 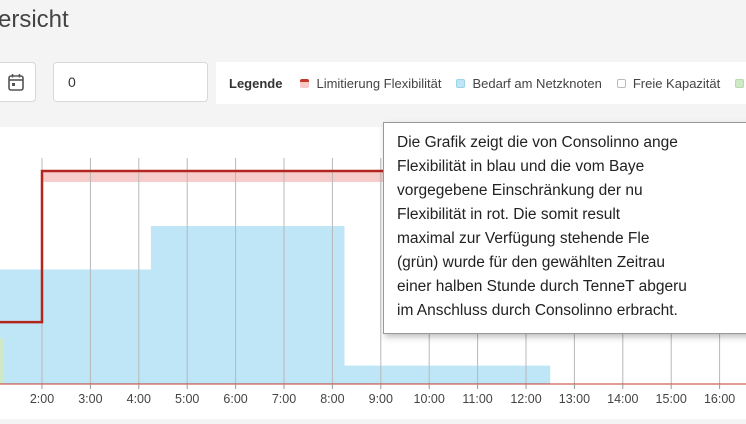 I want to click on x-tick-label: 14:00, so click(x=622, y=399).